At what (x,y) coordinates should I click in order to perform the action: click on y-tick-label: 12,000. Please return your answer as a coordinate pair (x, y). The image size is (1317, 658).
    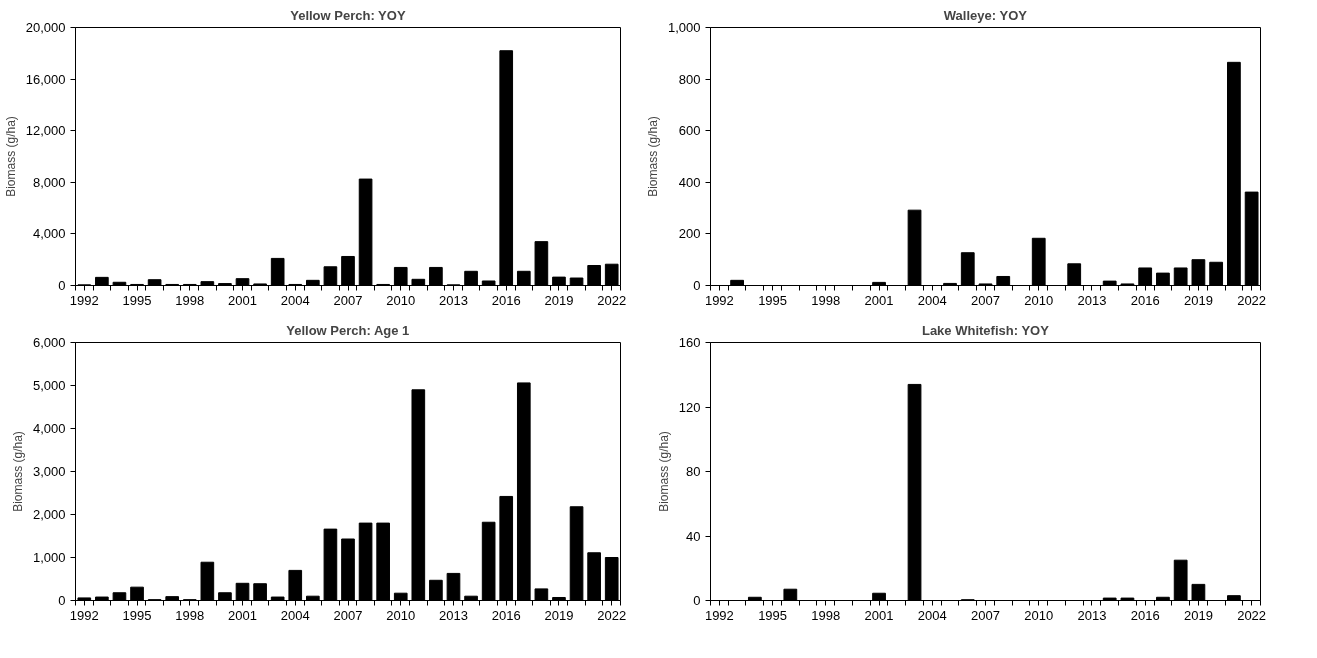
    Looking at the image, I should click on (45, 131).